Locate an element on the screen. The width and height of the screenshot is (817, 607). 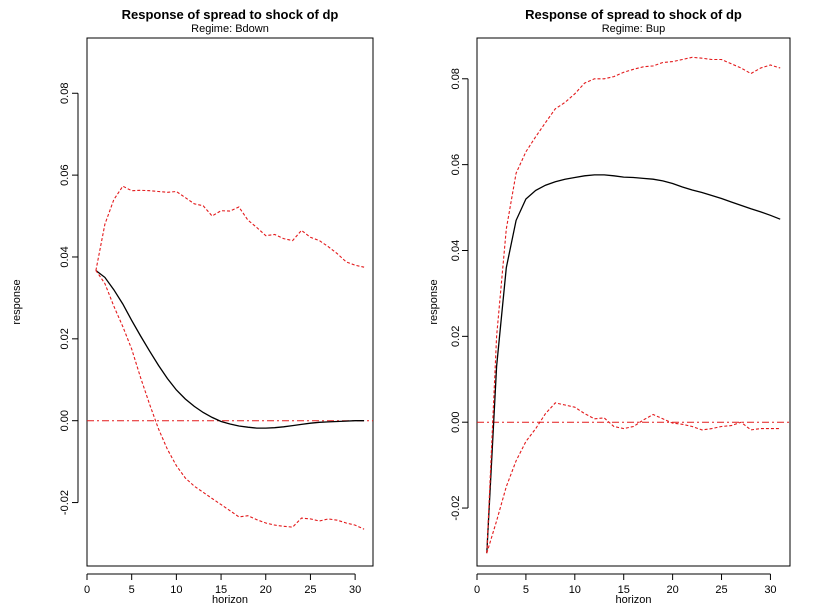
chart-subtitle: Regime: Bup is located at coordinates (634, 29).